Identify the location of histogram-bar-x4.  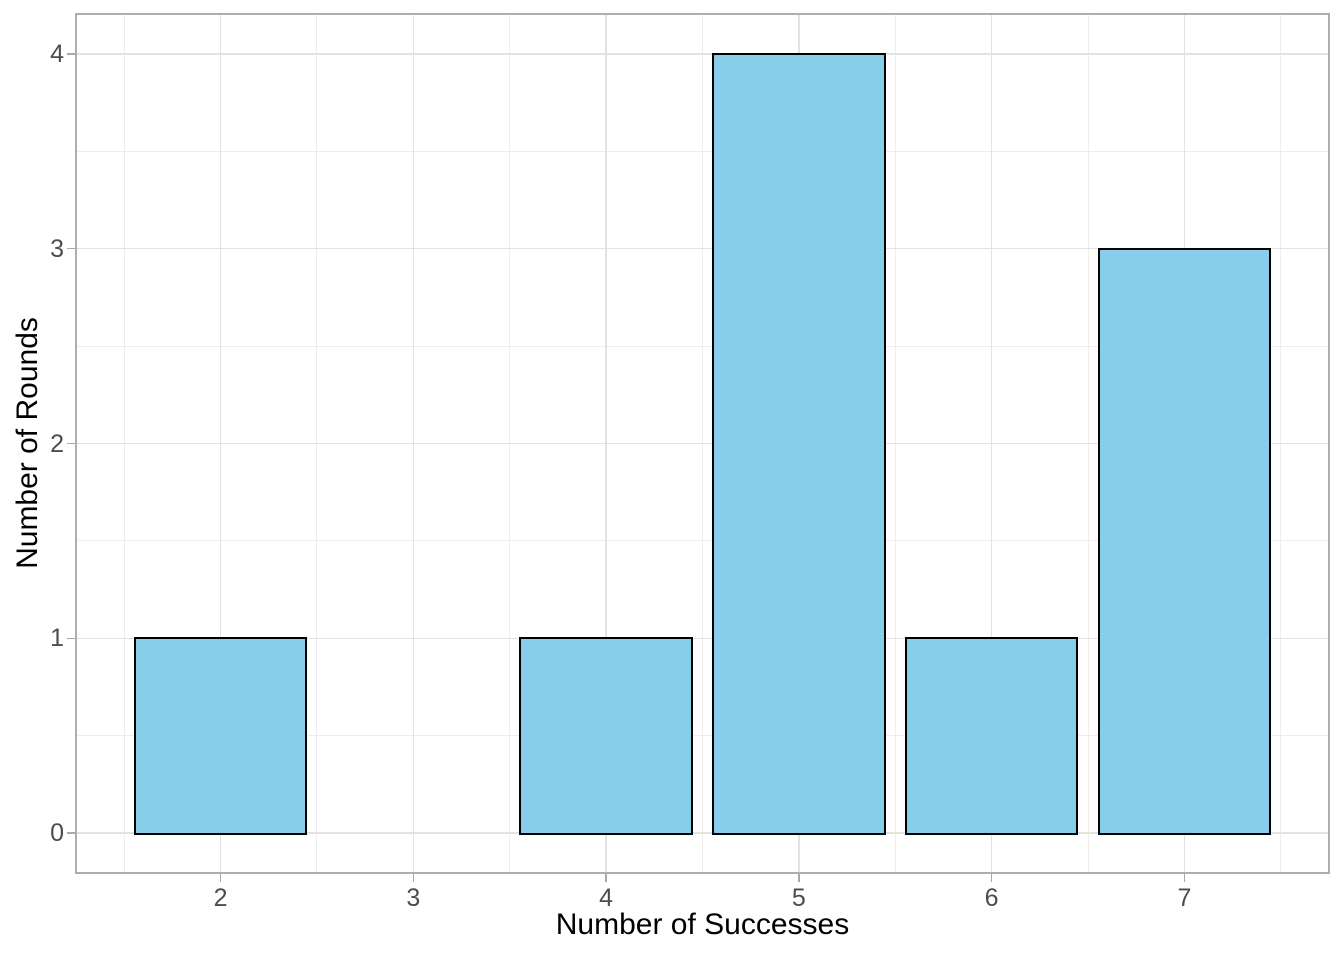
(606, 736).